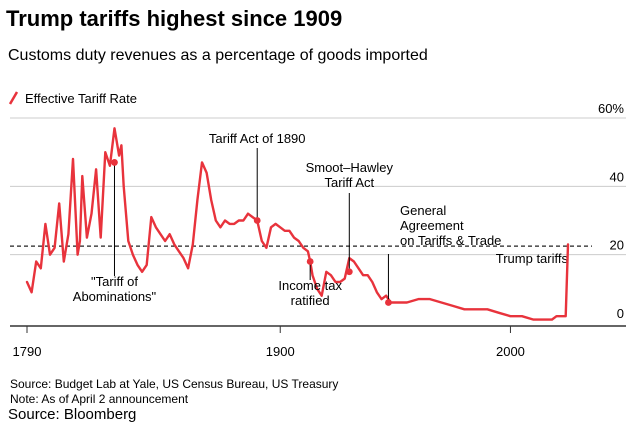 This screenshot has width=635, height=434. What do you see at coordinates (301, 255) in the screenshot?
I see `trump-tariff-reference: Trump tariffs` at bounding box center [301, 255].